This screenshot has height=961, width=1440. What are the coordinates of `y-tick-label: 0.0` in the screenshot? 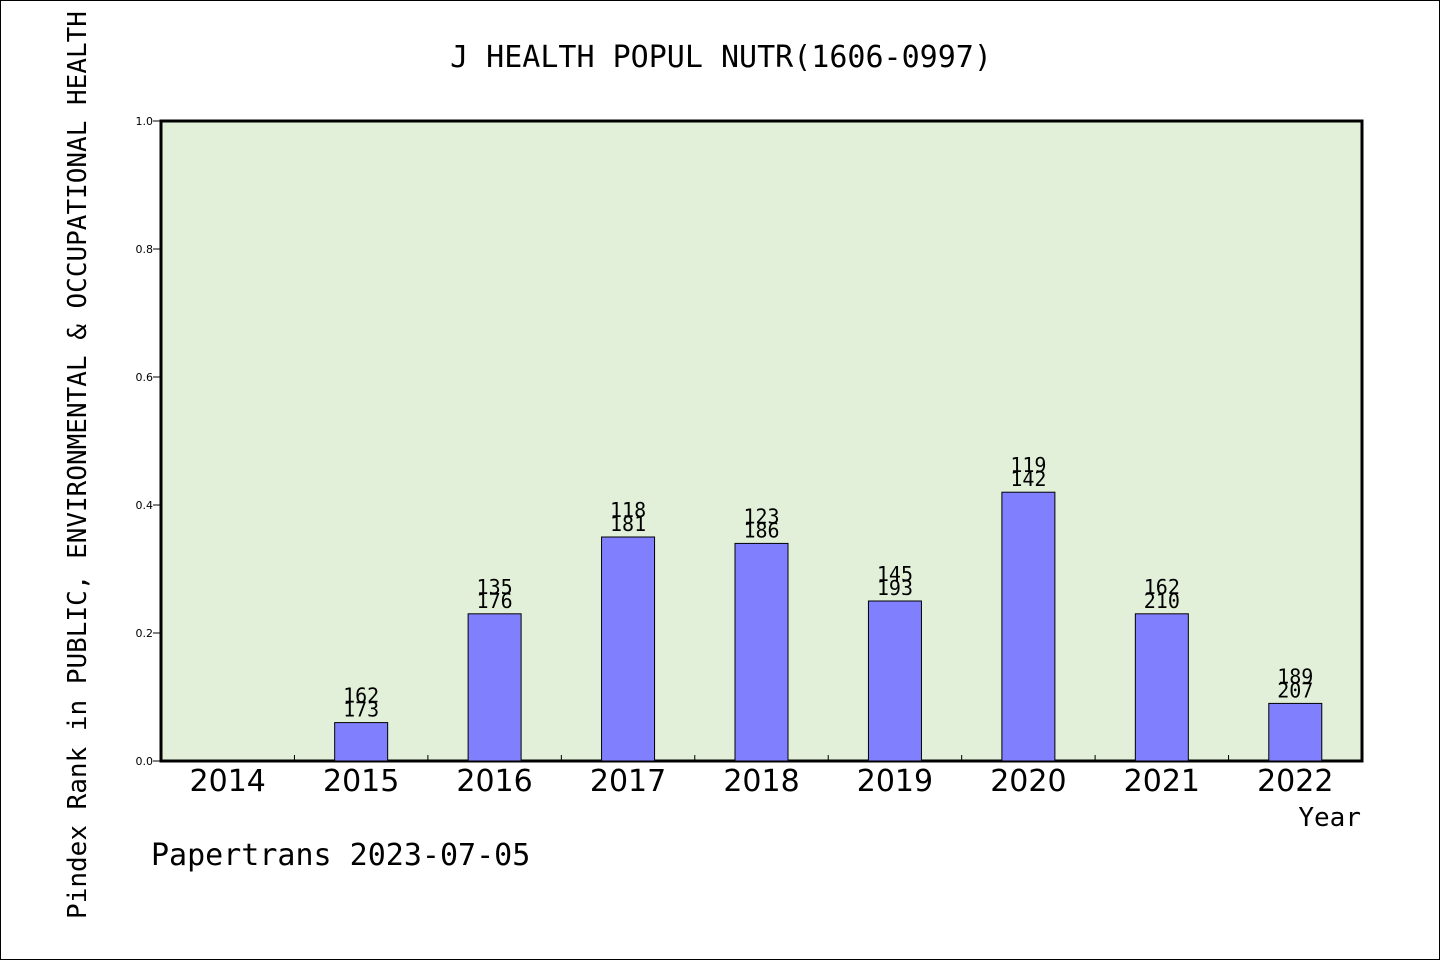 It's located at (145, 761).